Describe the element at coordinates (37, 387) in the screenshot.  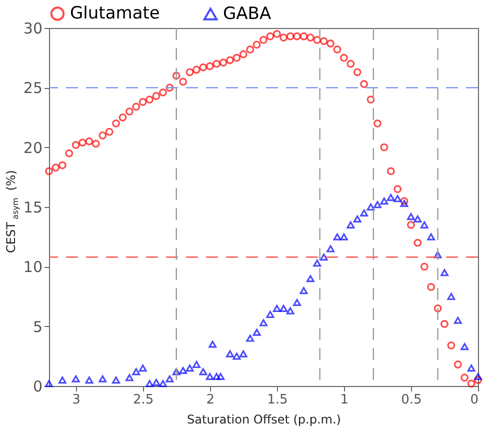
I see `y-tick-label: 0` at that location.